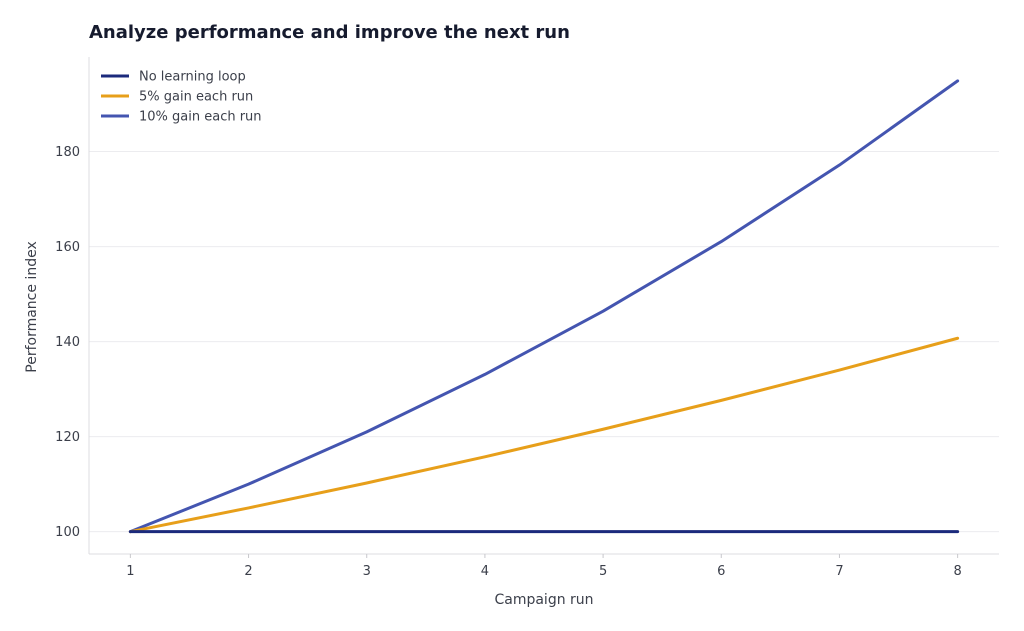 This screenshot has height=631, width=1024. Describe the element at coordinates (721, 571) in the screenshot. I see `x-tick-label-6: 6` at that location.